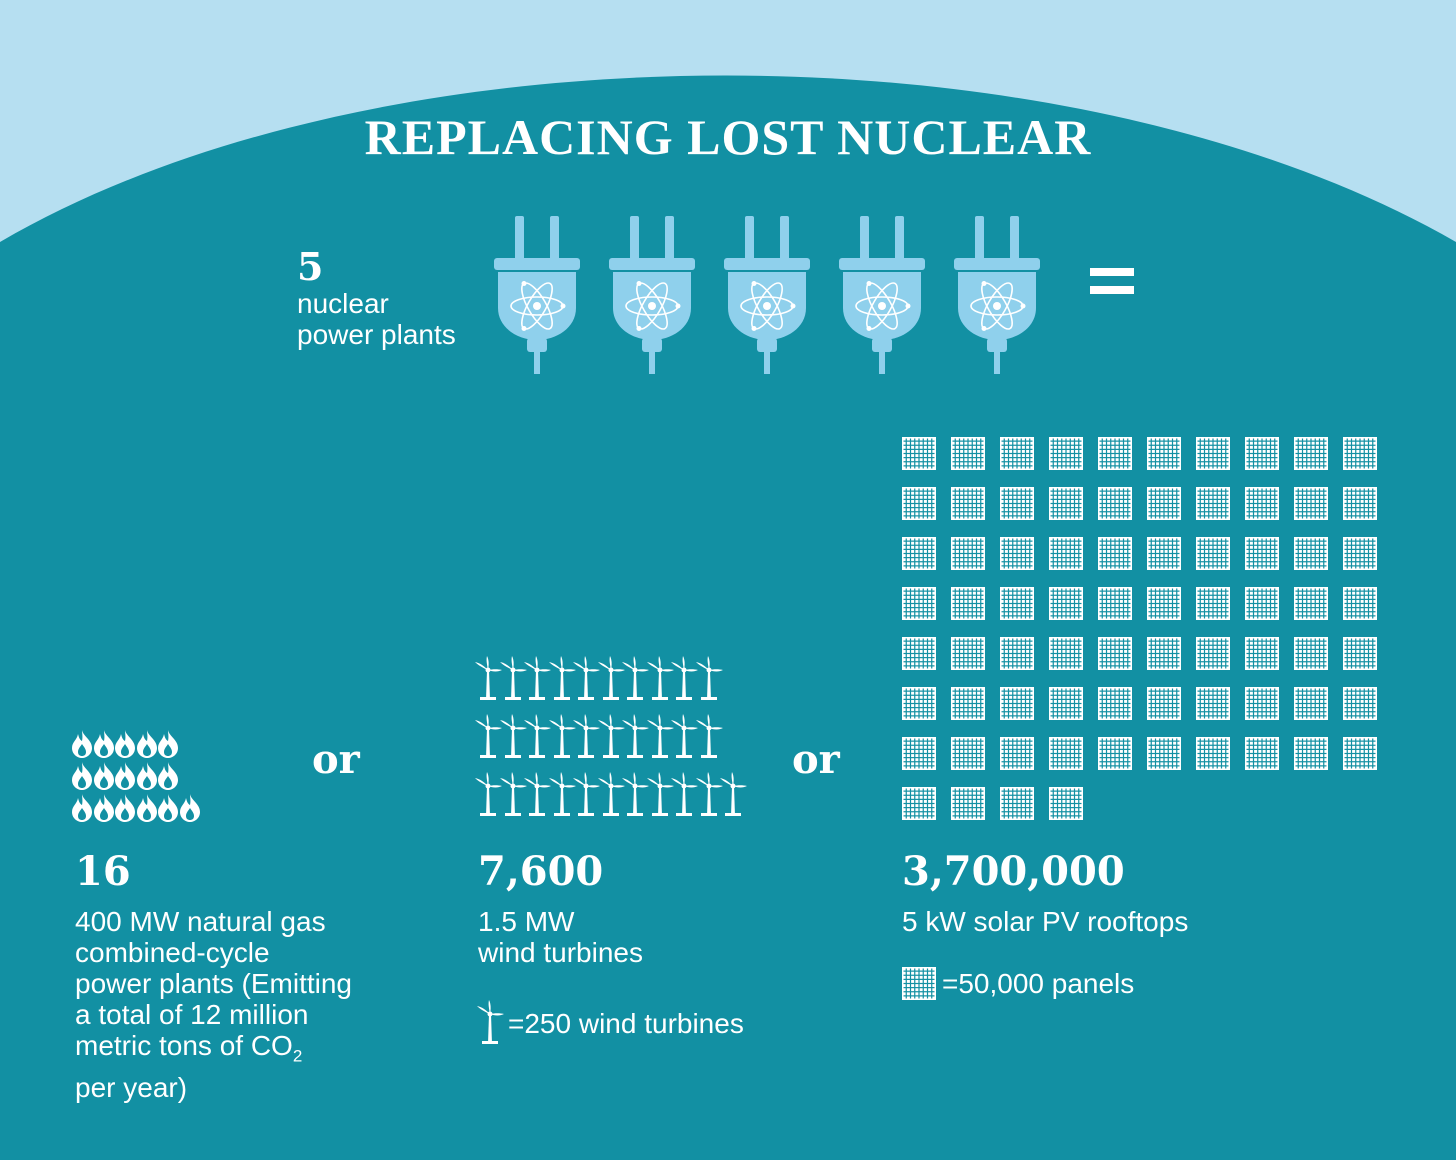  Describe the element at coordinates (192, 1014) in the screenshot. I see `gas-description-line: a total of 12 million` at that location.